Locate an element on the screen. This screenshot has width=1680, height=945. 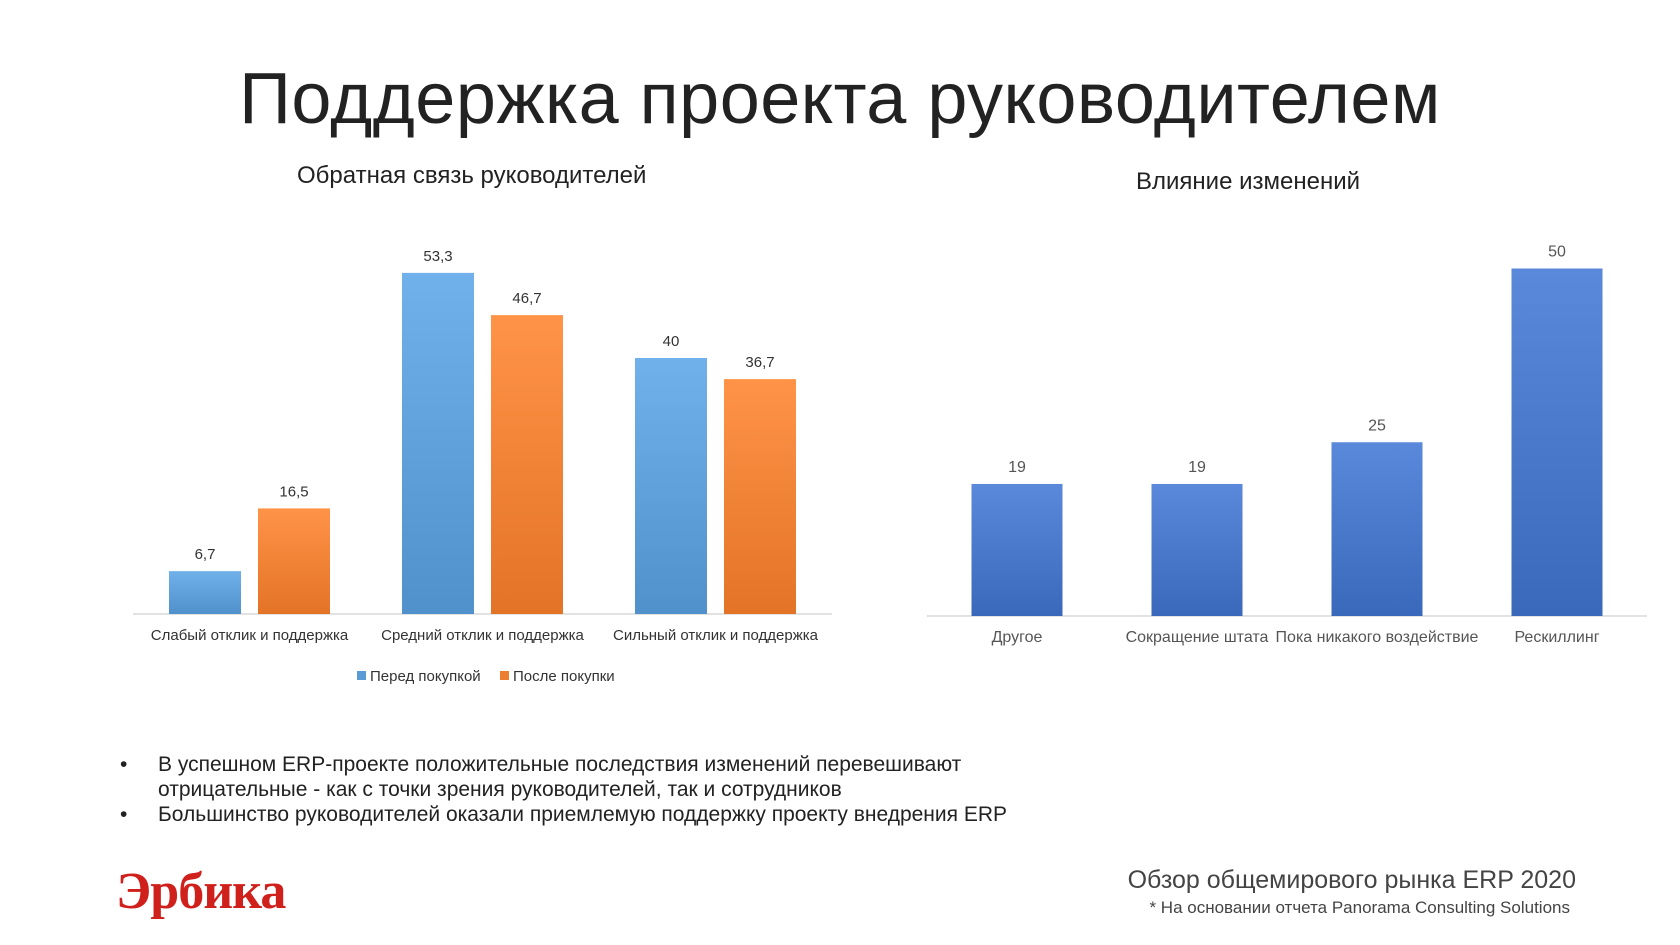
chart1-title: Обратная связь руководителей is located at coordinates (472, 175).